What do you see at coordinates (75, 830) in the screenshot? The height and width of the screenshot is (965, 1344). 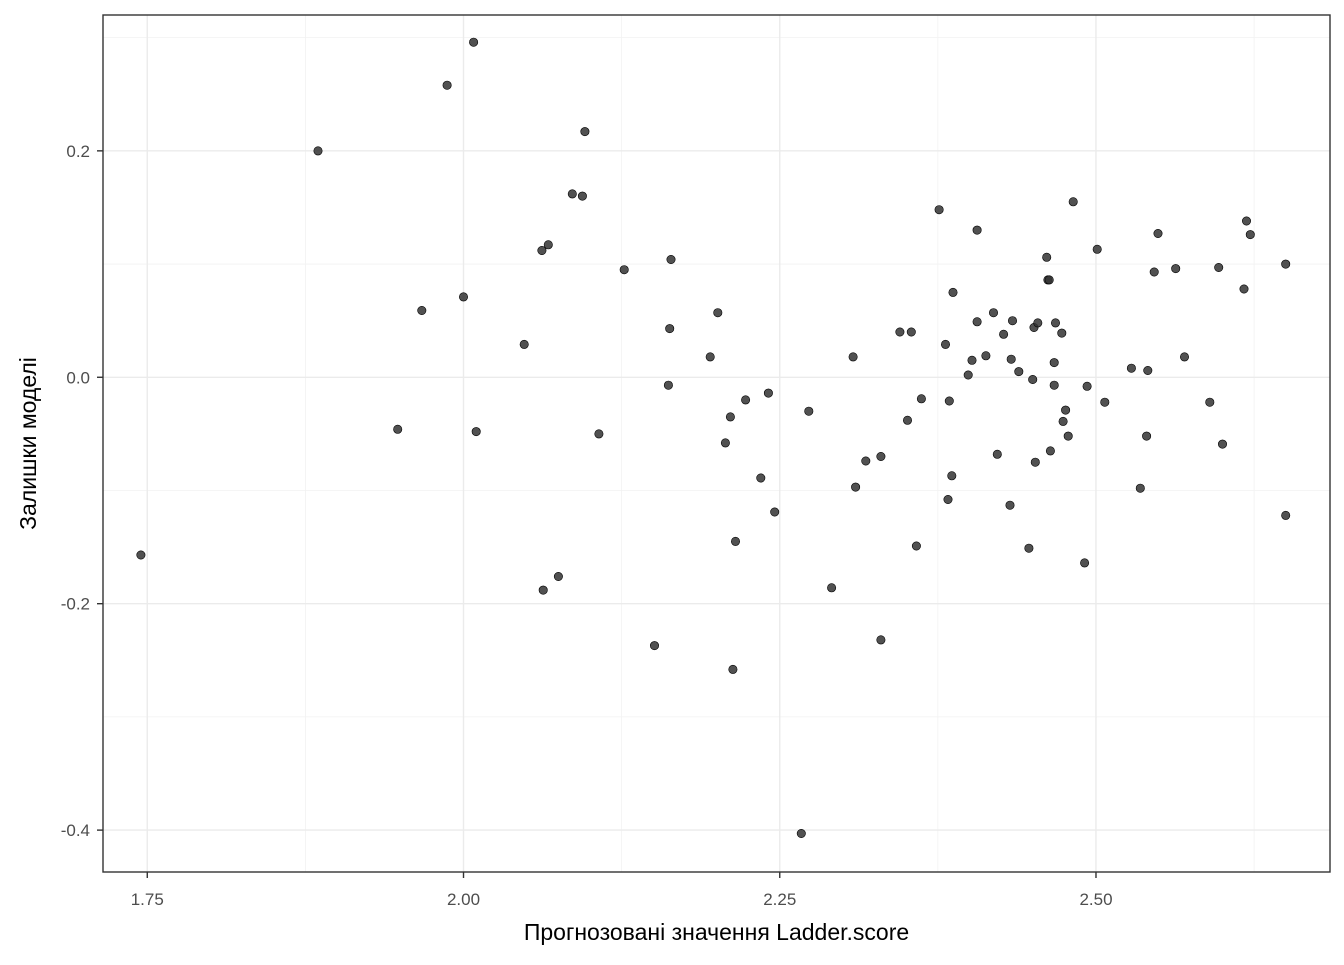 I see `y-tick-label: -0.4` at bounding box center [75, 830].